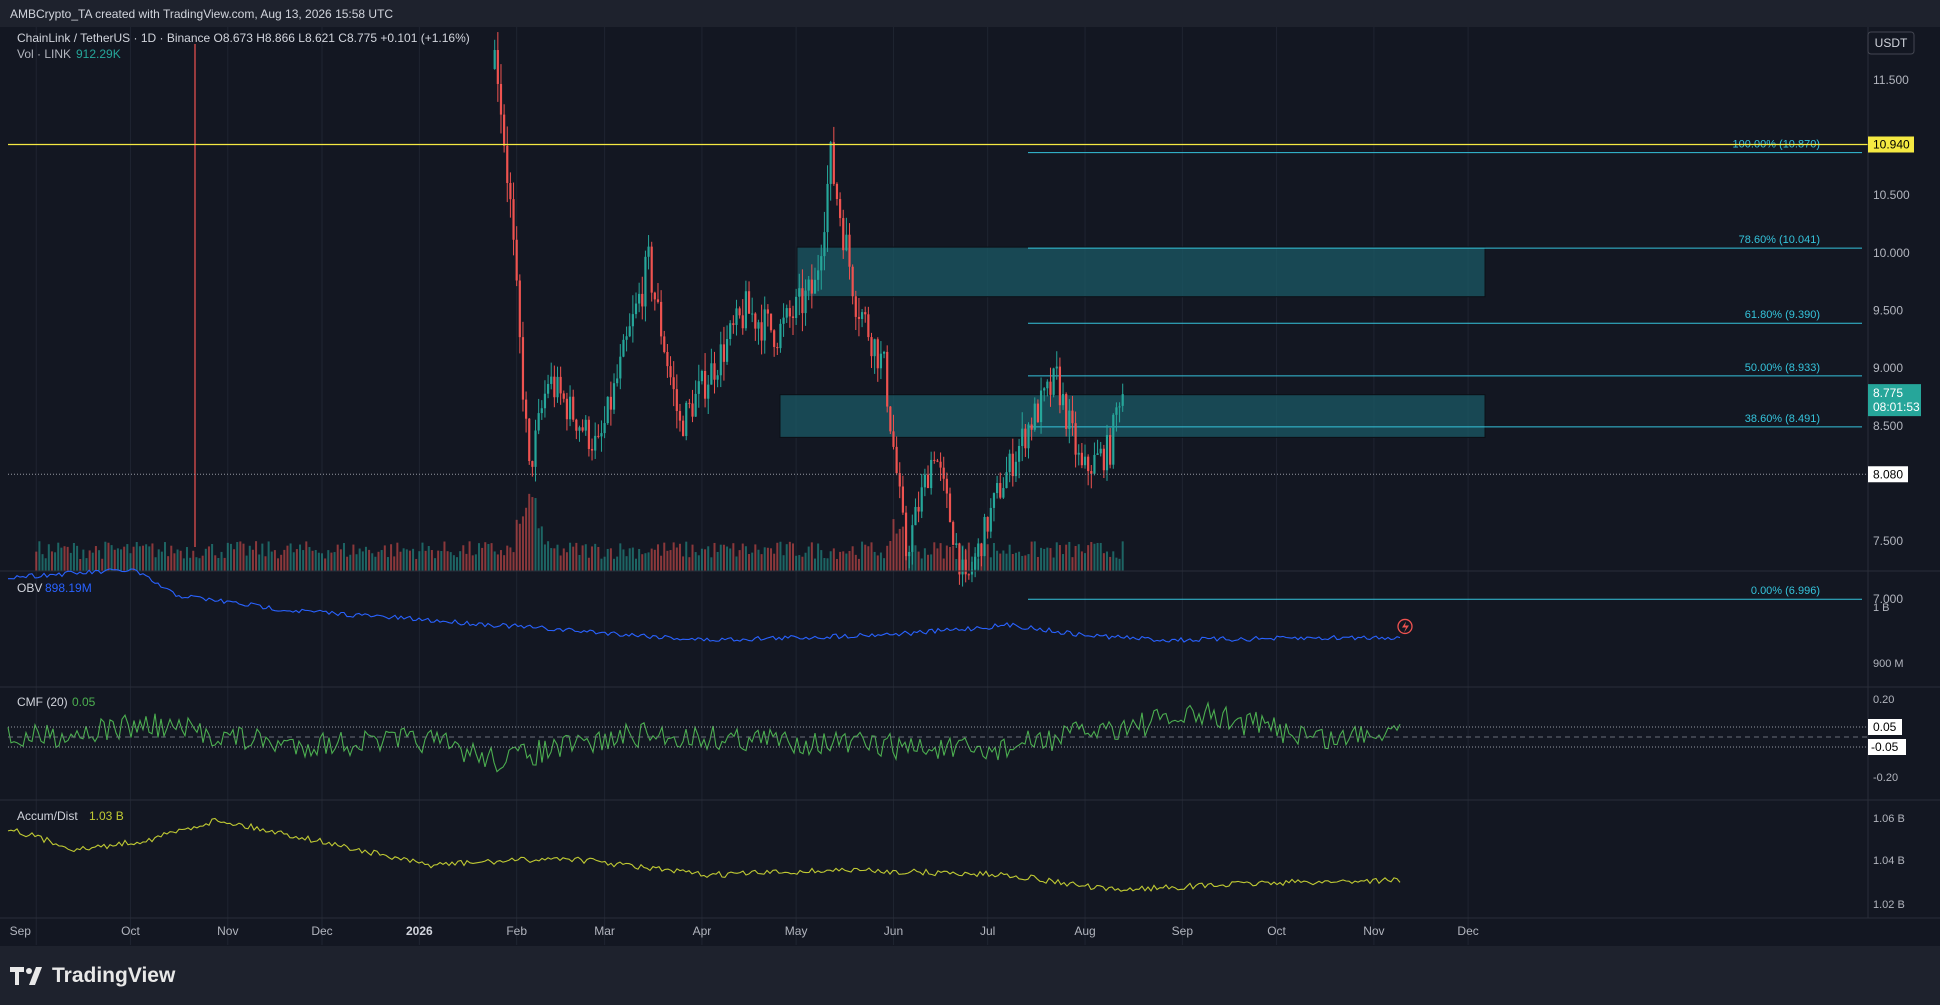 Image resolution: width=1940 pixels, height=1005 pixels. What do you see at coordinates (704, 854) in the screenshot?
I see `ad-line` at bounding box center [704, 854].